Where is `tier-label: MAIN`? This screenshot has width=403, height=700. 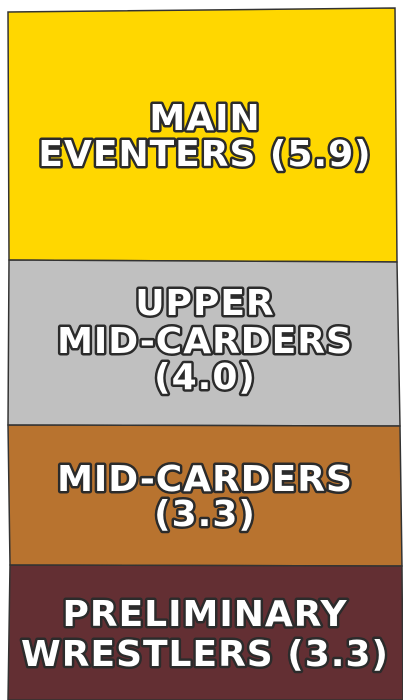 tier-label: MAIN is located at coordinates (204, 118).